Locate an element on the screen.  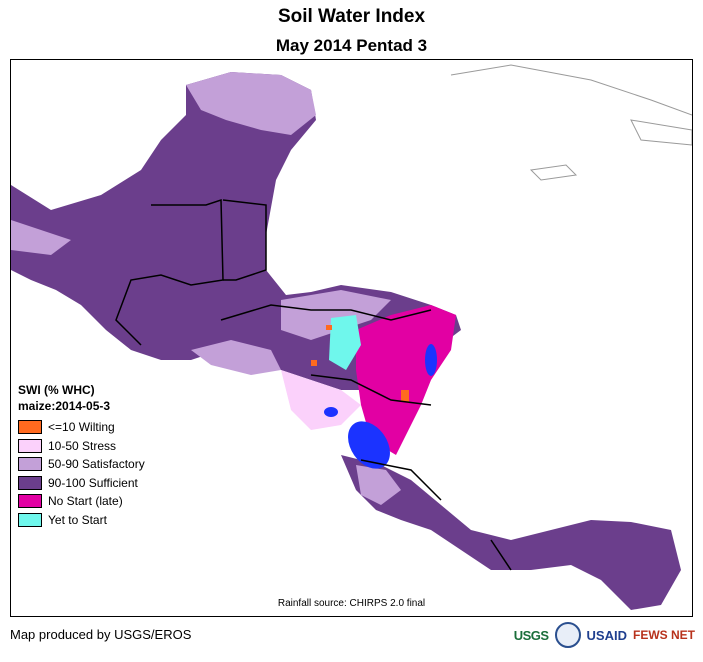
region-no-start is located at coordinates (406, 380).